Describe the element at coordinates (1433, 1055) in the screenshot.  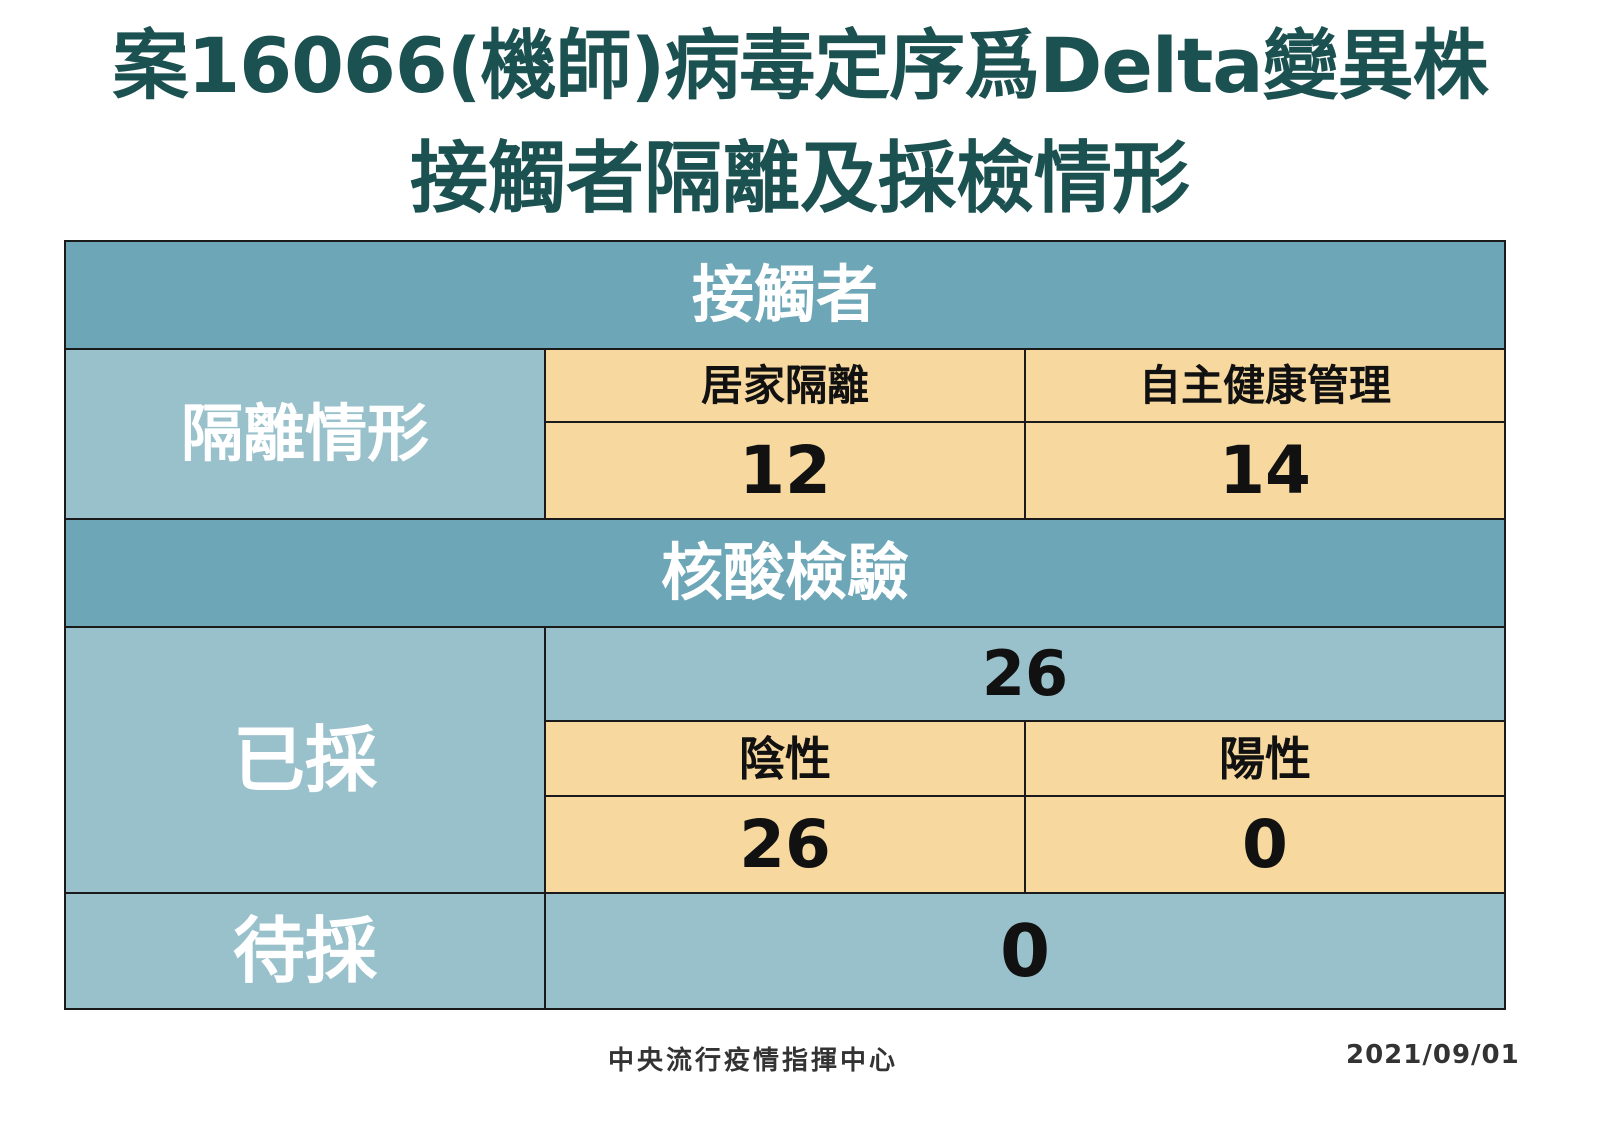
I see `date-stamp: 2021/09/01` at that location.